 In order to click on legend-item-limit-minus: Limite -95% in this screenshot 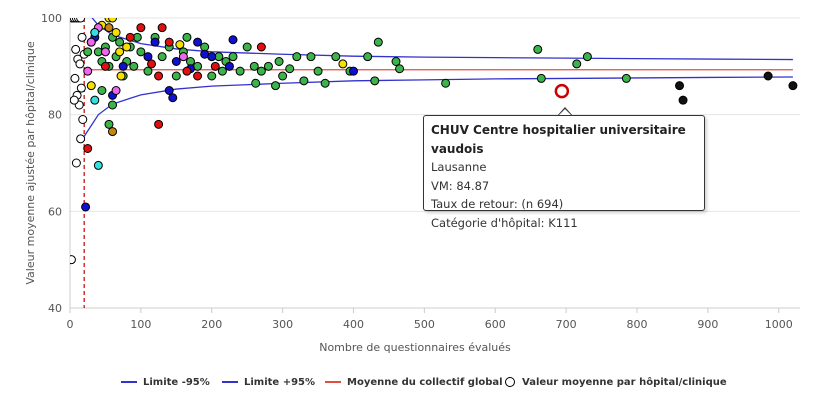, I will do `click(165, 382)`.